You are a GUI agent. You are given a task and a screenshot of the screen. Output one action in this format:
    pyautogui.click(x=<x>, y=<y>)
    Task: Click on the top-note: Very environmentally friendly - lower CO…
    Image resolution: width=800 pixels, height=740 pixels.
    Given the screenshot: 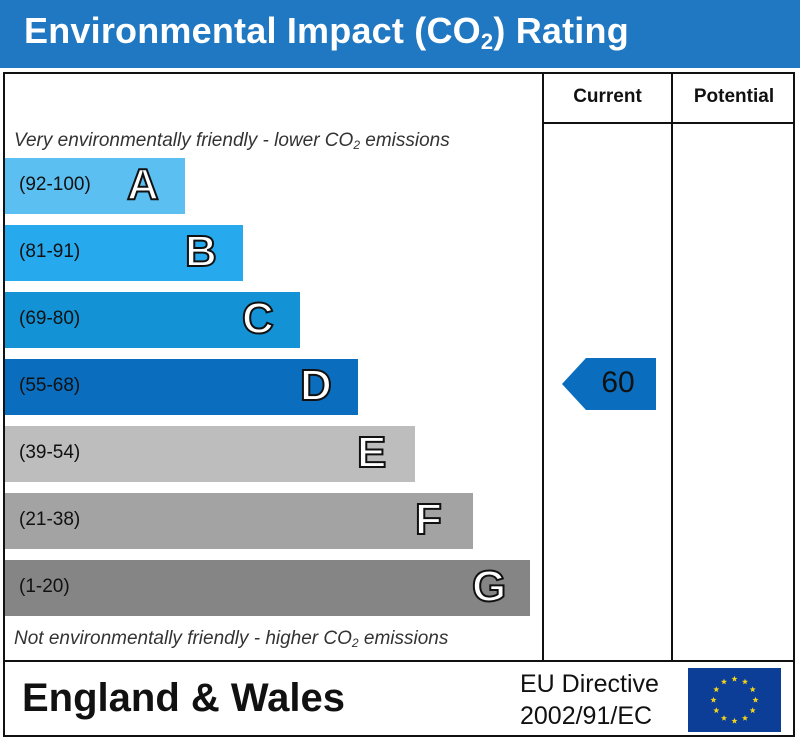 What is the action you would take?
    pyautogui.click(x=232, y=141)
    